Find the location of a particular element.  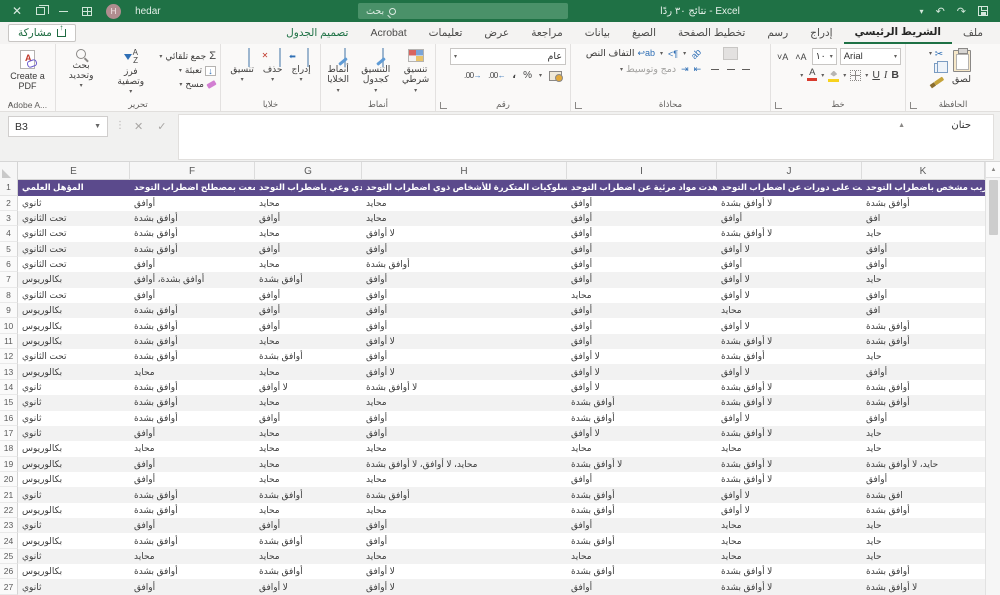

cell-F3: أوافق بشدة is located at coordinates (156, 218).